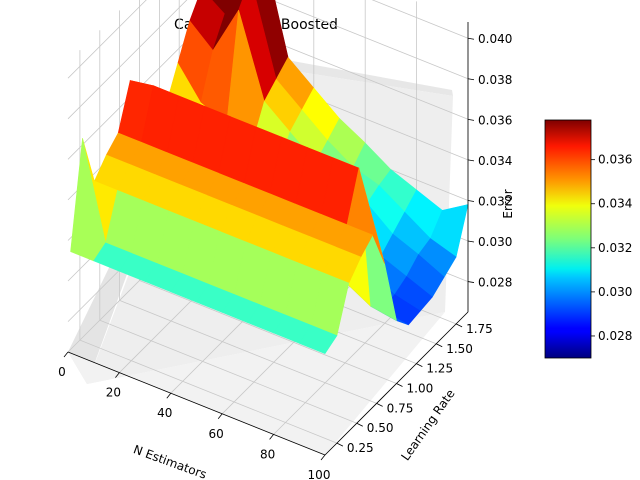  Describe the element at coordinates (479, 329) in the screenshot. I see `y-tick-label: 1.75` at that location.